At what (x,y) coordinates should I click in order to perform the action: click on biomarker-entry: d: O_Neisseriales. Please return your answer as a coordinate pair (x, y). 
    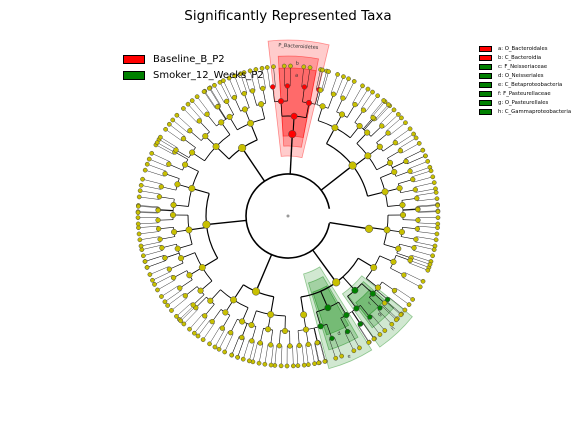
    Looking at the image, I should click on (525, 75).